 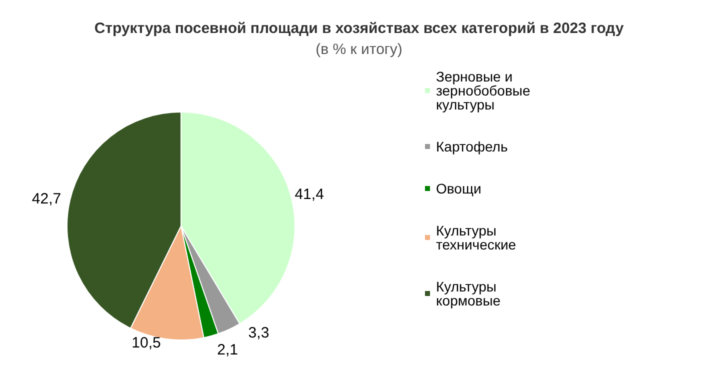 I want to click on chart-title: Структура посевной площади в хозяйствах всех категорий в 2023 году, so click(x=359, y=28).